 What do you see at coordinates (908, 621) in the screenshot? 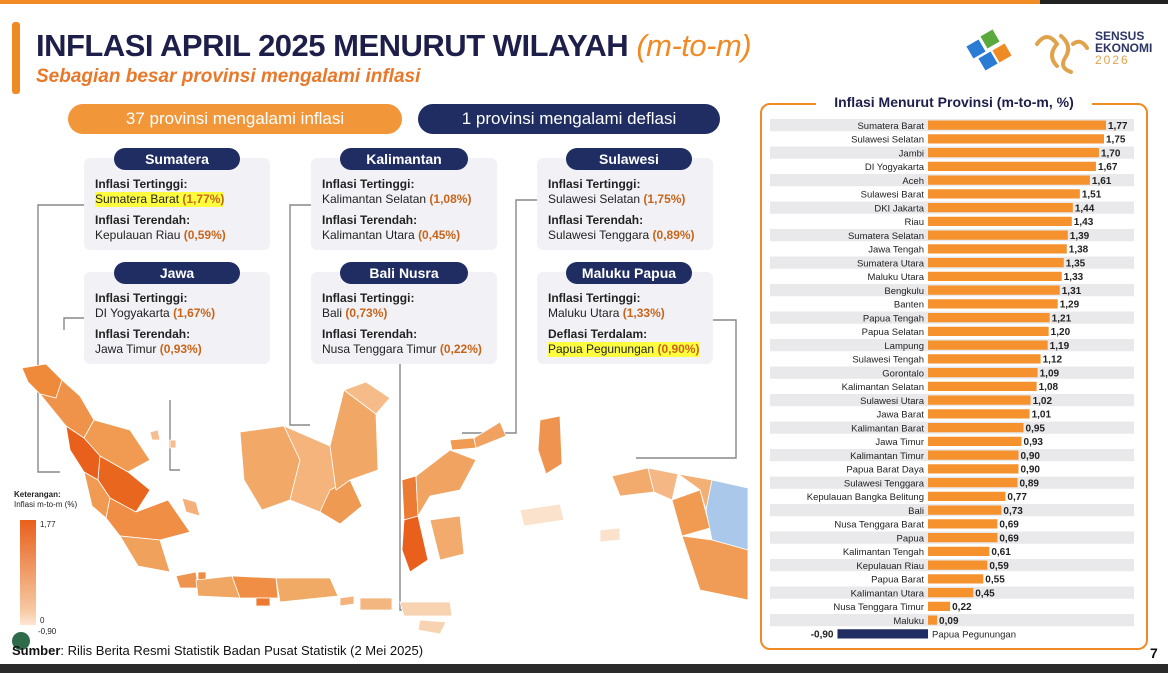
I see `category-label: Maluku` at bounding box center [908, 621].